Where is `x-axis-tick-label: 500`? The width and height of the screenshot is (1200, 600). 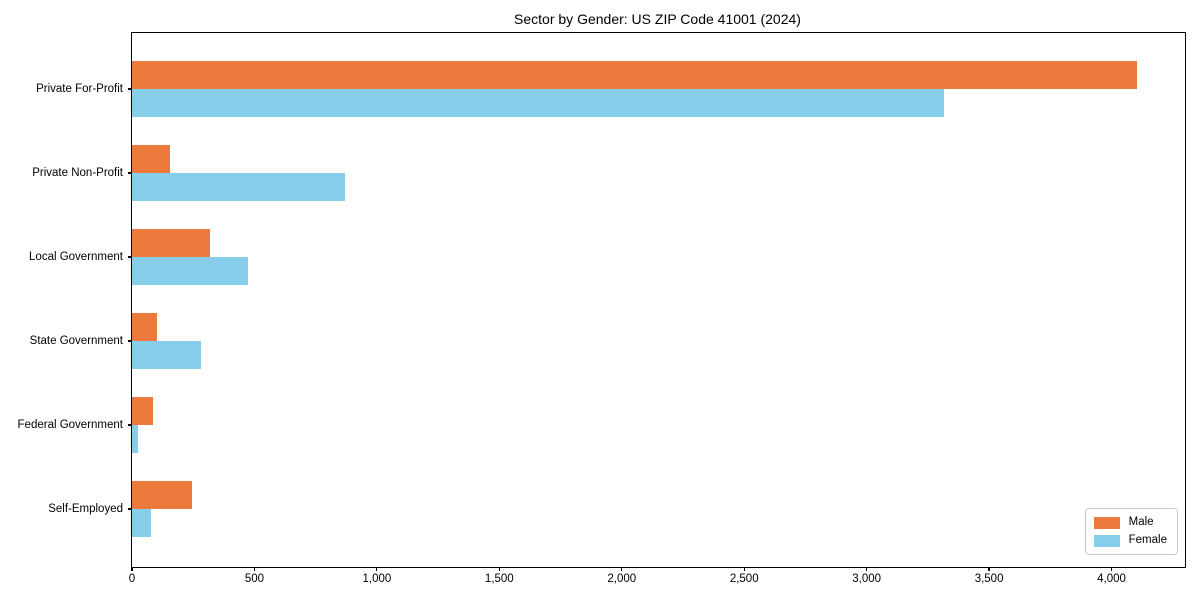 x-axis-tick-label: 500 is located at coordinates (254, 579).